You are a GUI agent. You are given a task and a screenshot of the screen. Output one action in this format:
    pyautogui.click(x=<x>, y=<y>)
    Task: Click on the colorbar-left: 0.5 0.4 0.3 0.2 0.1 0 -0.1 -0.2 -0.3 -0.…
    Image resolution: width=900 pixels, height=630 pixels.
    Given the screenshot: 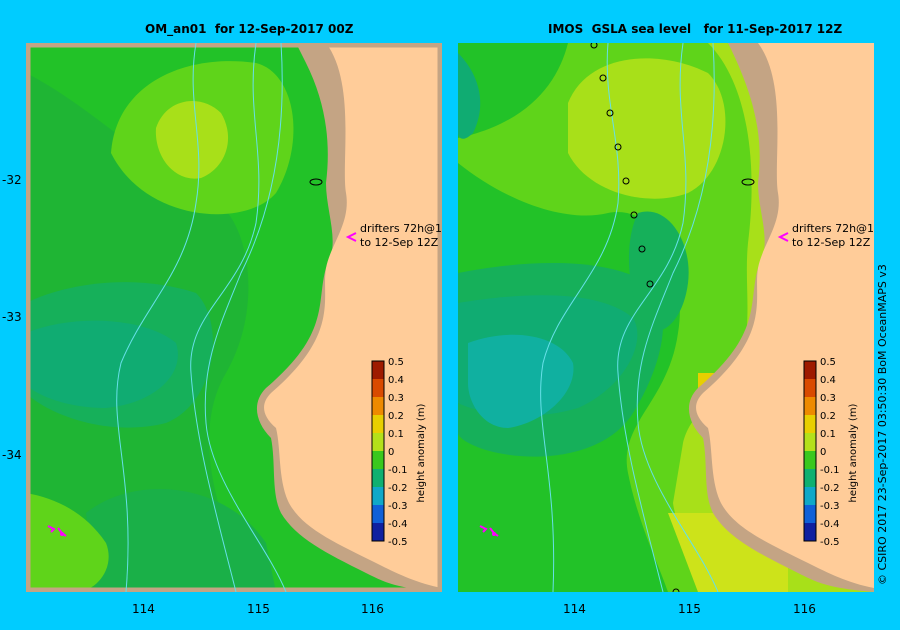 What is the action you would take?
    pyautogui.click(x=399, y=452)
    